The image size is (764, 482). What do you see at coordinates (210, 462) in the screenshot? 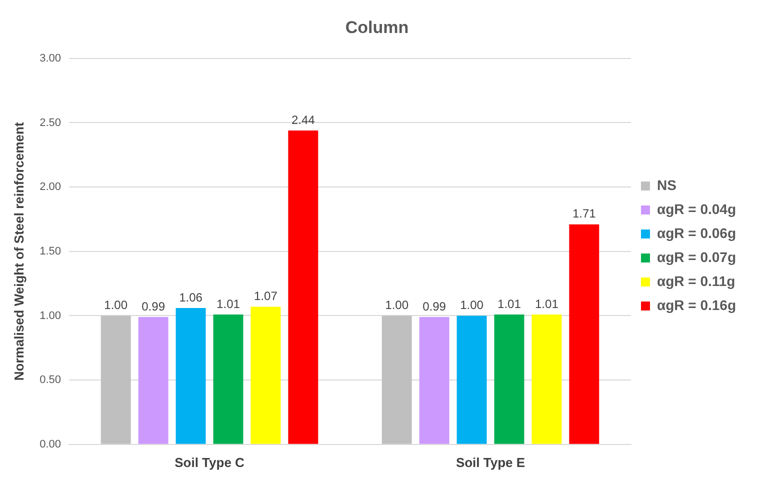
I see `x-tick-label: Soil Type C` at bounding box center [210, 462].